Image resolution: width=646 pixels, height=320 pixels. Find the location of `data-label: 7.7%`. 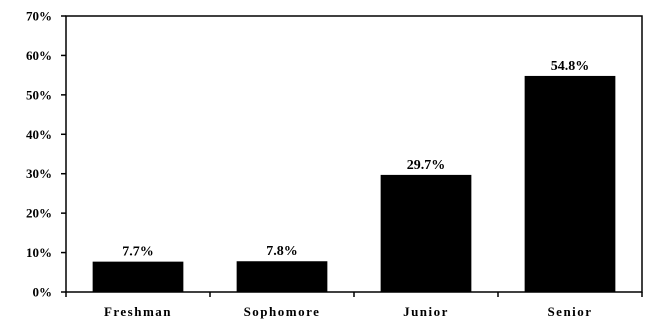

data-label: 7.7% is located at coordinates (138, 252).